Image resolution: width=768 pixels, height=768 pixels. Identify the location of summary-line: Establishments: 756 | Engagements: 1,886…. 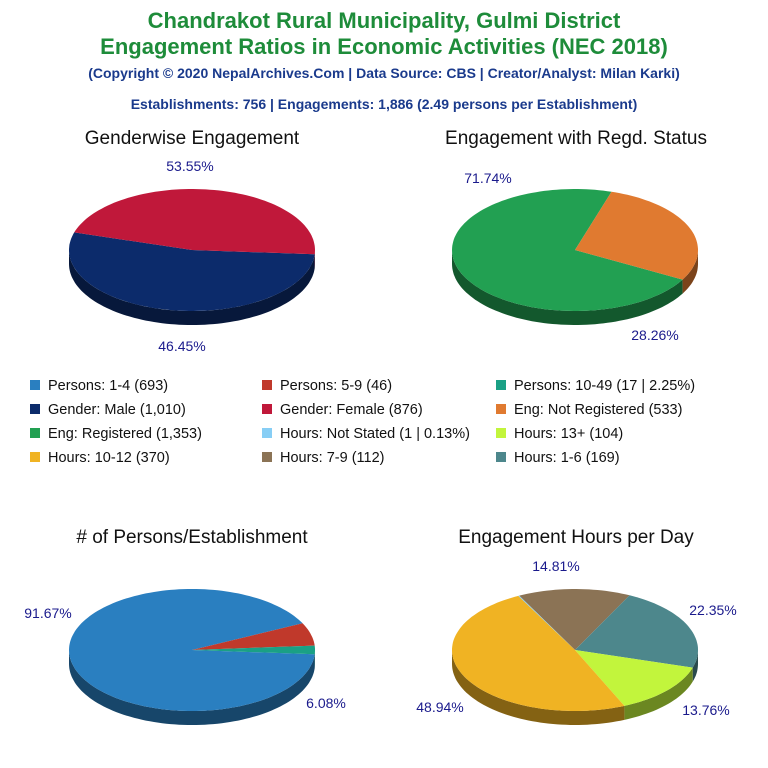
(384, 104).